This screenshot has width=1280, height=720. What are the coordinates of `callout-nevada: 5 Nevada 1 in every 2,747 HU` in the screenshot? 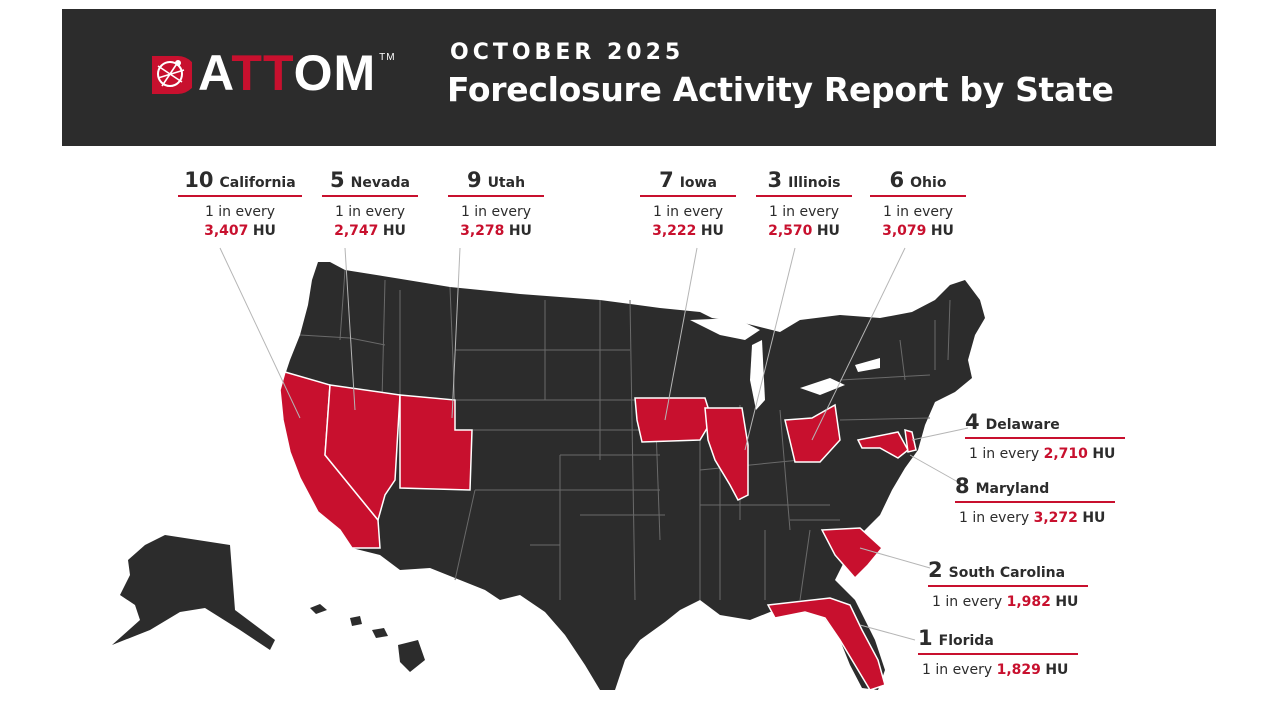 It's located at (370, 204).